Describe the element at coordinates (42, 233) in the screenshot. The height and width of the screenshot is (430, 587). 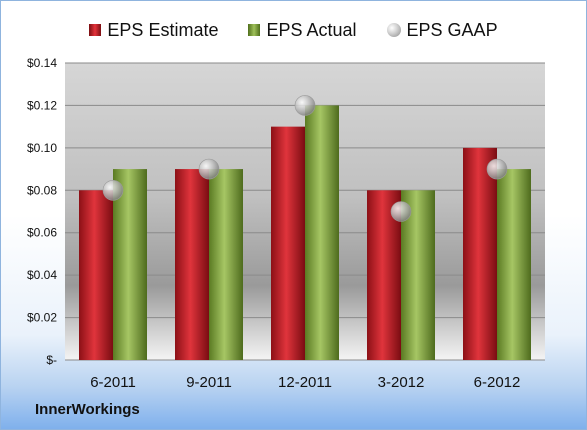
I see `y-tick-label: $0.06` at that location.